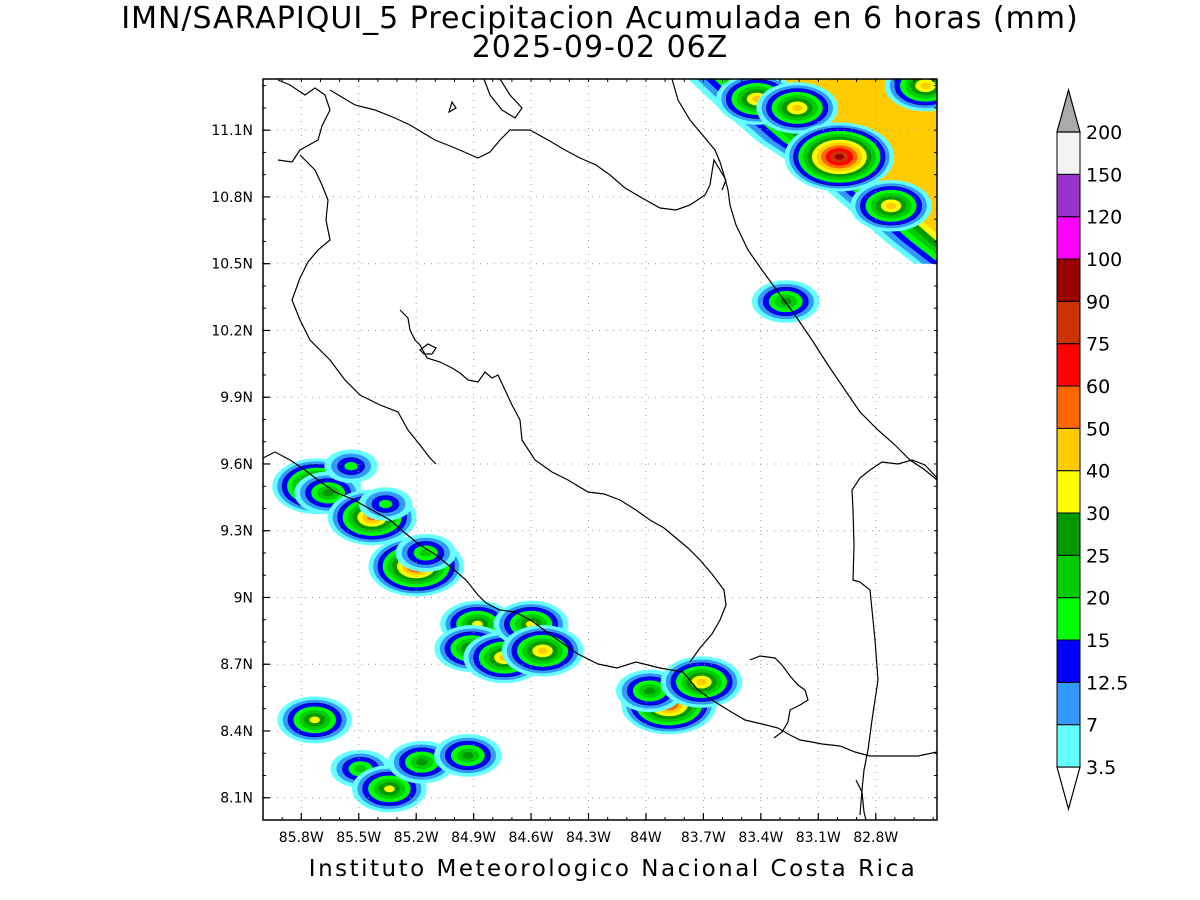  Describe the element at coordinates (528, 150) in the screenshot. I see `nicaragua-border` at that location.